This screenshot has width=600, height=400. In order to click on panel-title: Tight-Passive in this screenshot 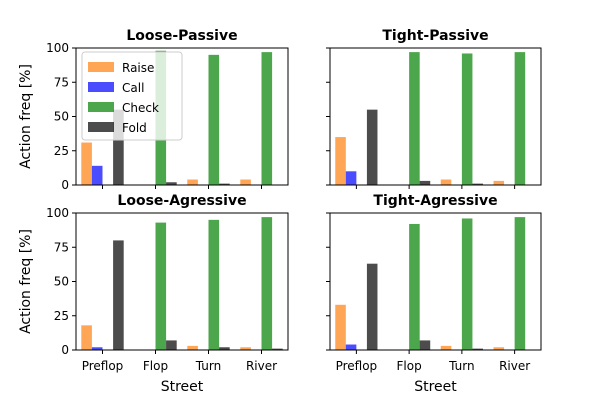, I will do `click(435, 36)`.